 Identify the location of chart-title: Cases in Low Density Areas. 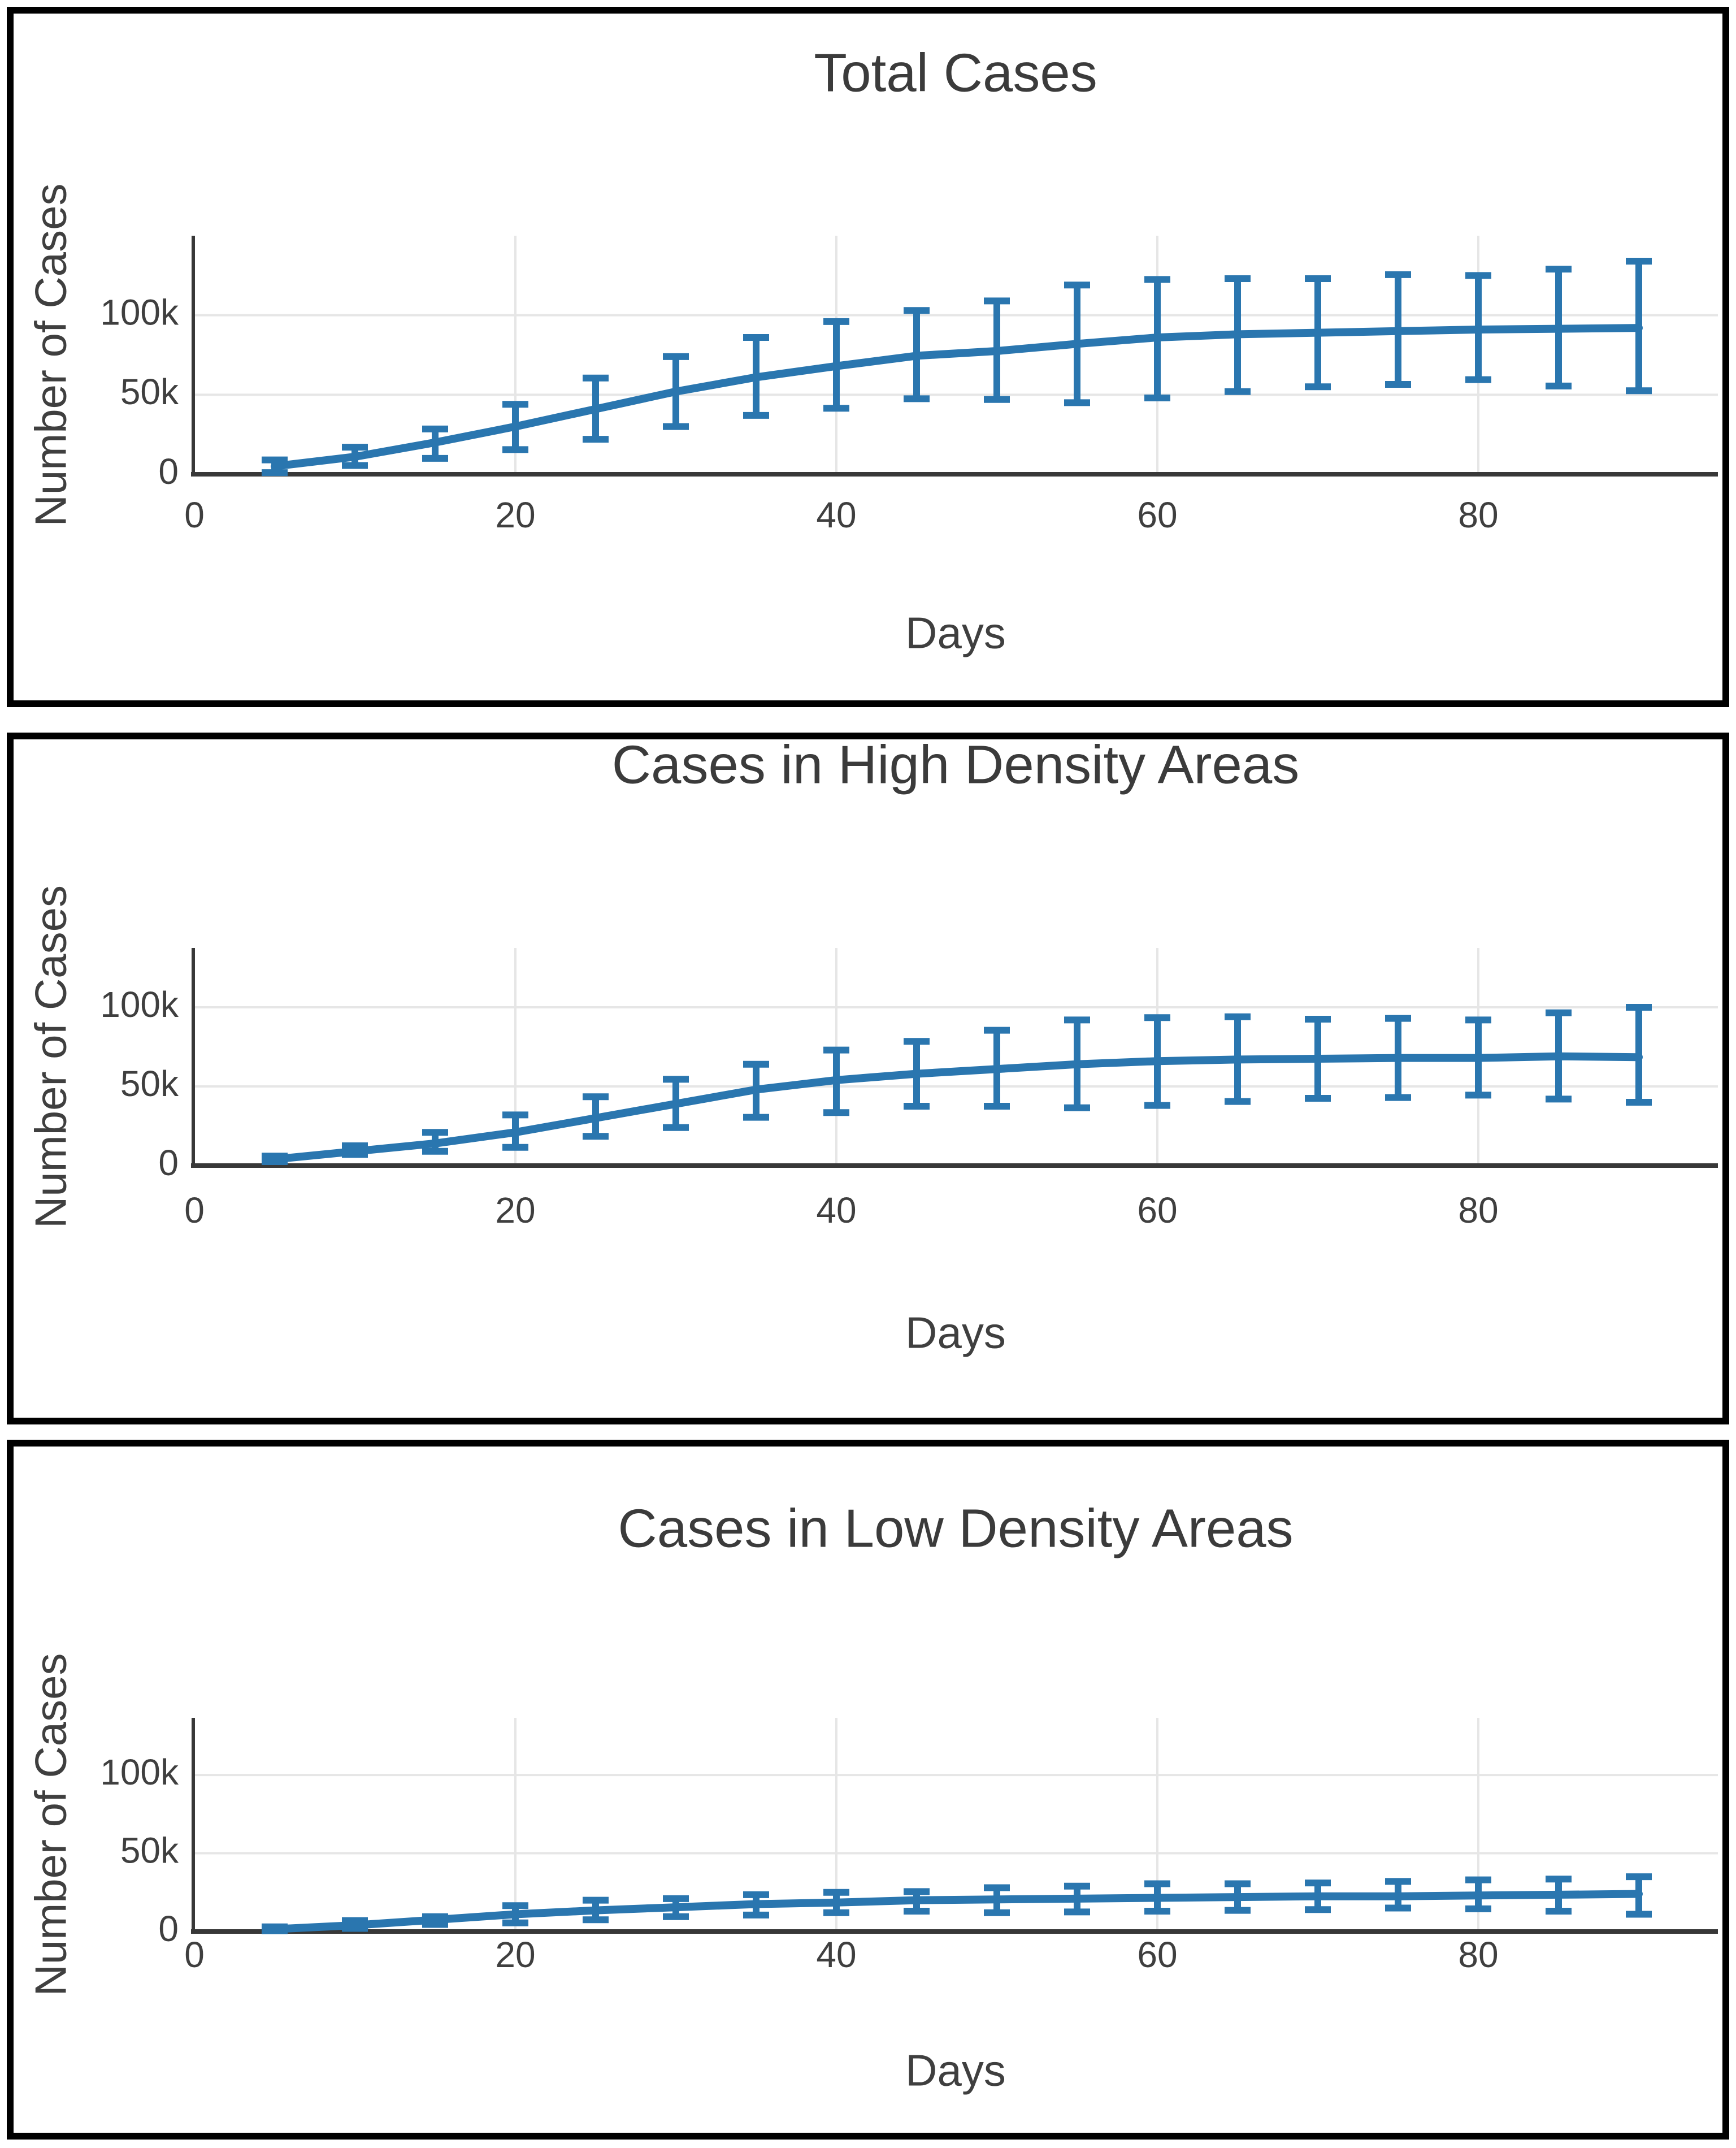
(955, 1528).